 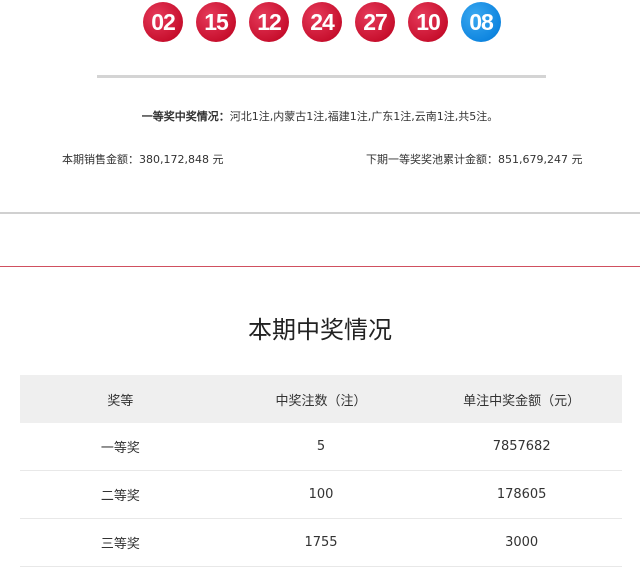 I want to click on first-prize-info: 一等奖中奖情况：河北1注,内蒙古1注,福建1注,广东1注,云南1注,共5注。, so click(x=320, y=116).